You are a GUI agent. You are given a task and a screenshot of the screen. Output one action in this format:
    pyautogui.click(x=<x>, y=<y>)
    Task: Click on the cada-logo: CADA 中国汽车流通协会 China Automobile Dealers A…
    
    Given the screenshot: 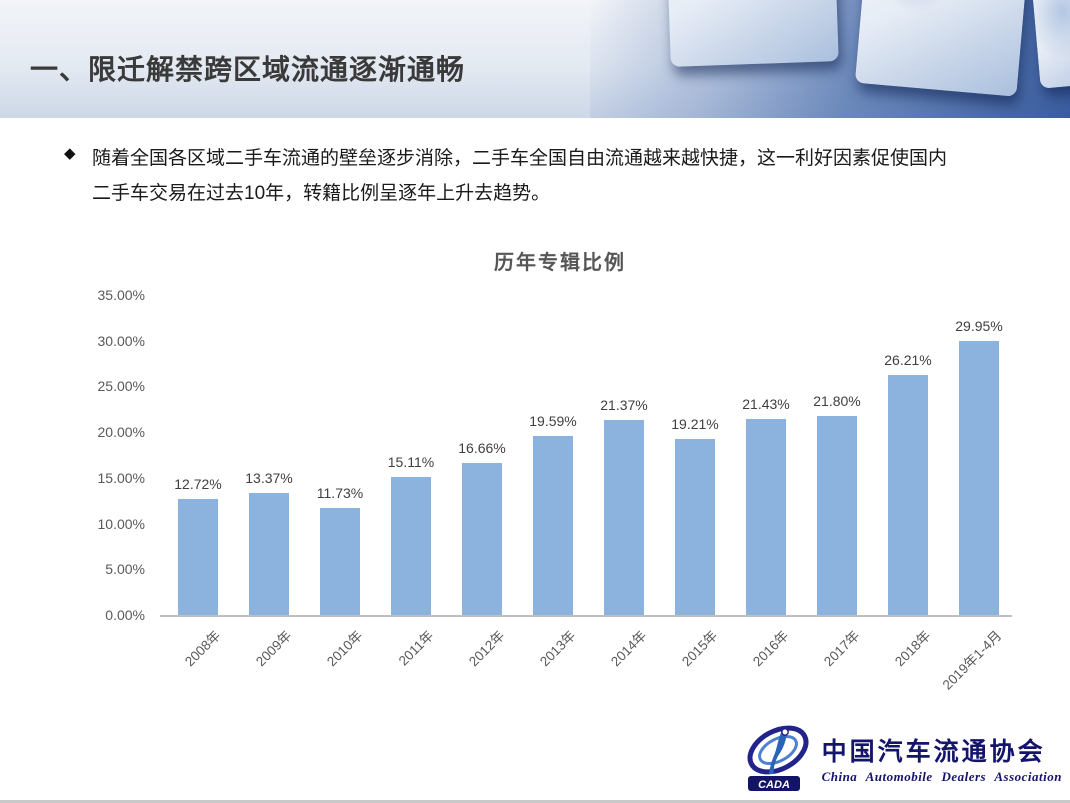 What is the action you would take?
    pyautogui.click(x=903, y=758)
    